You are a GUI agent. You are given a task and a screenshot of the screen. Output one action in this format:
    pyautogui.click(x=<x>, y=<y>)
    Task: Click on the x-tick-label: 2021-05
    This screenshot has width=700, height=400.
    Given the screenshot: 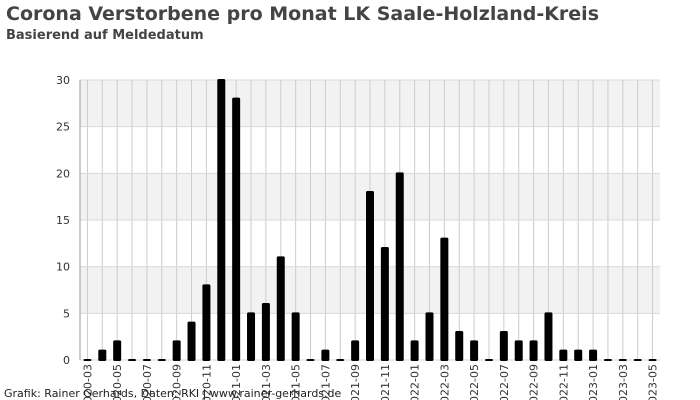 What is the action you would take?
    pyautogui.click(x=296, y=382)
    